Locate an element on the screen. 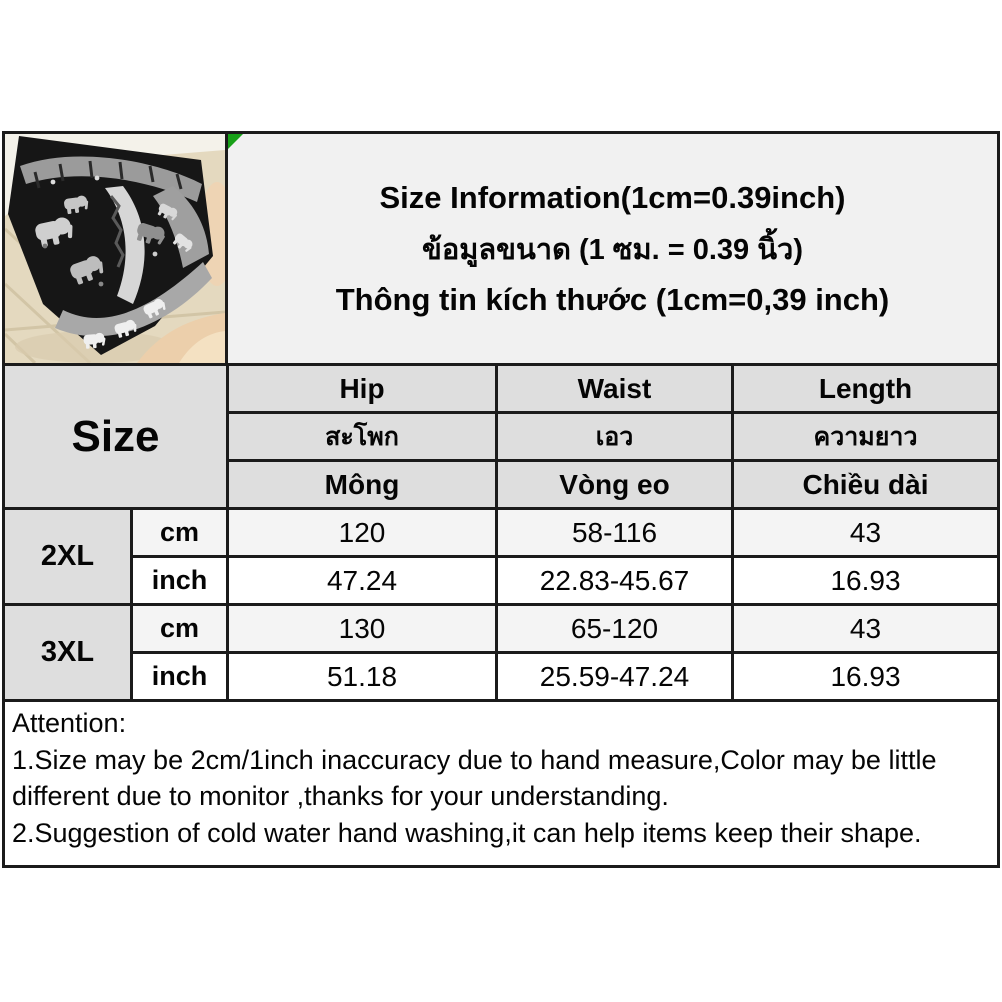 This screenshot has height=1002, width=1002. col-header-length-vi: Chiều dài is located at coordinates (865, 484).